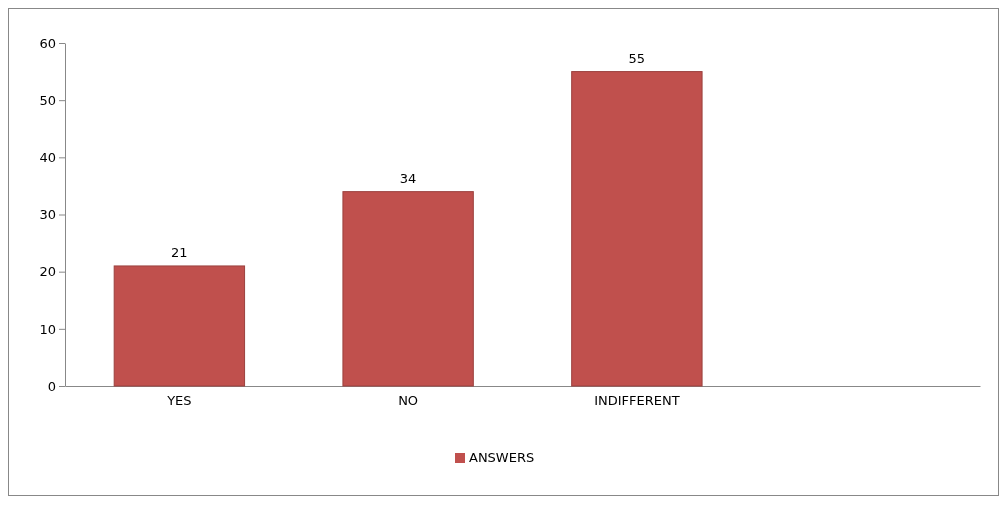 This screenshot has height=505, width=1007. Describe the element at coordinates (637, 58) in the screenshot. I see `data-label: 55` at that location.